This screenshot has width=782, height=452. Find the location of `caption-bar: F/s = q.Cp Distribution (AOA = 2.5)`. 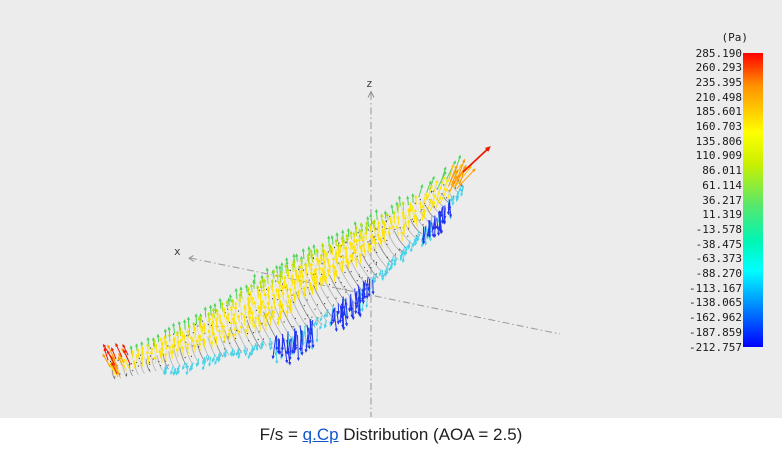

caption-bar: F/s = q.Cp Distribution (AOA = 2.5) is located at coordinates (391, 435).